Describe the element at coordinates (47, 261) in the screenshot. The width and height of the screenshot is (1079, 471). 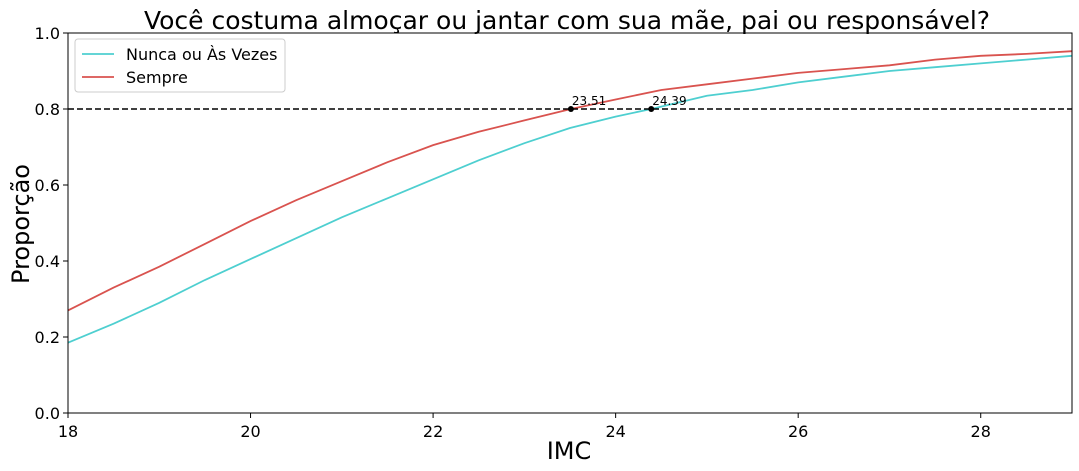
I see `y-tick-label-2: 0.4` at that location.